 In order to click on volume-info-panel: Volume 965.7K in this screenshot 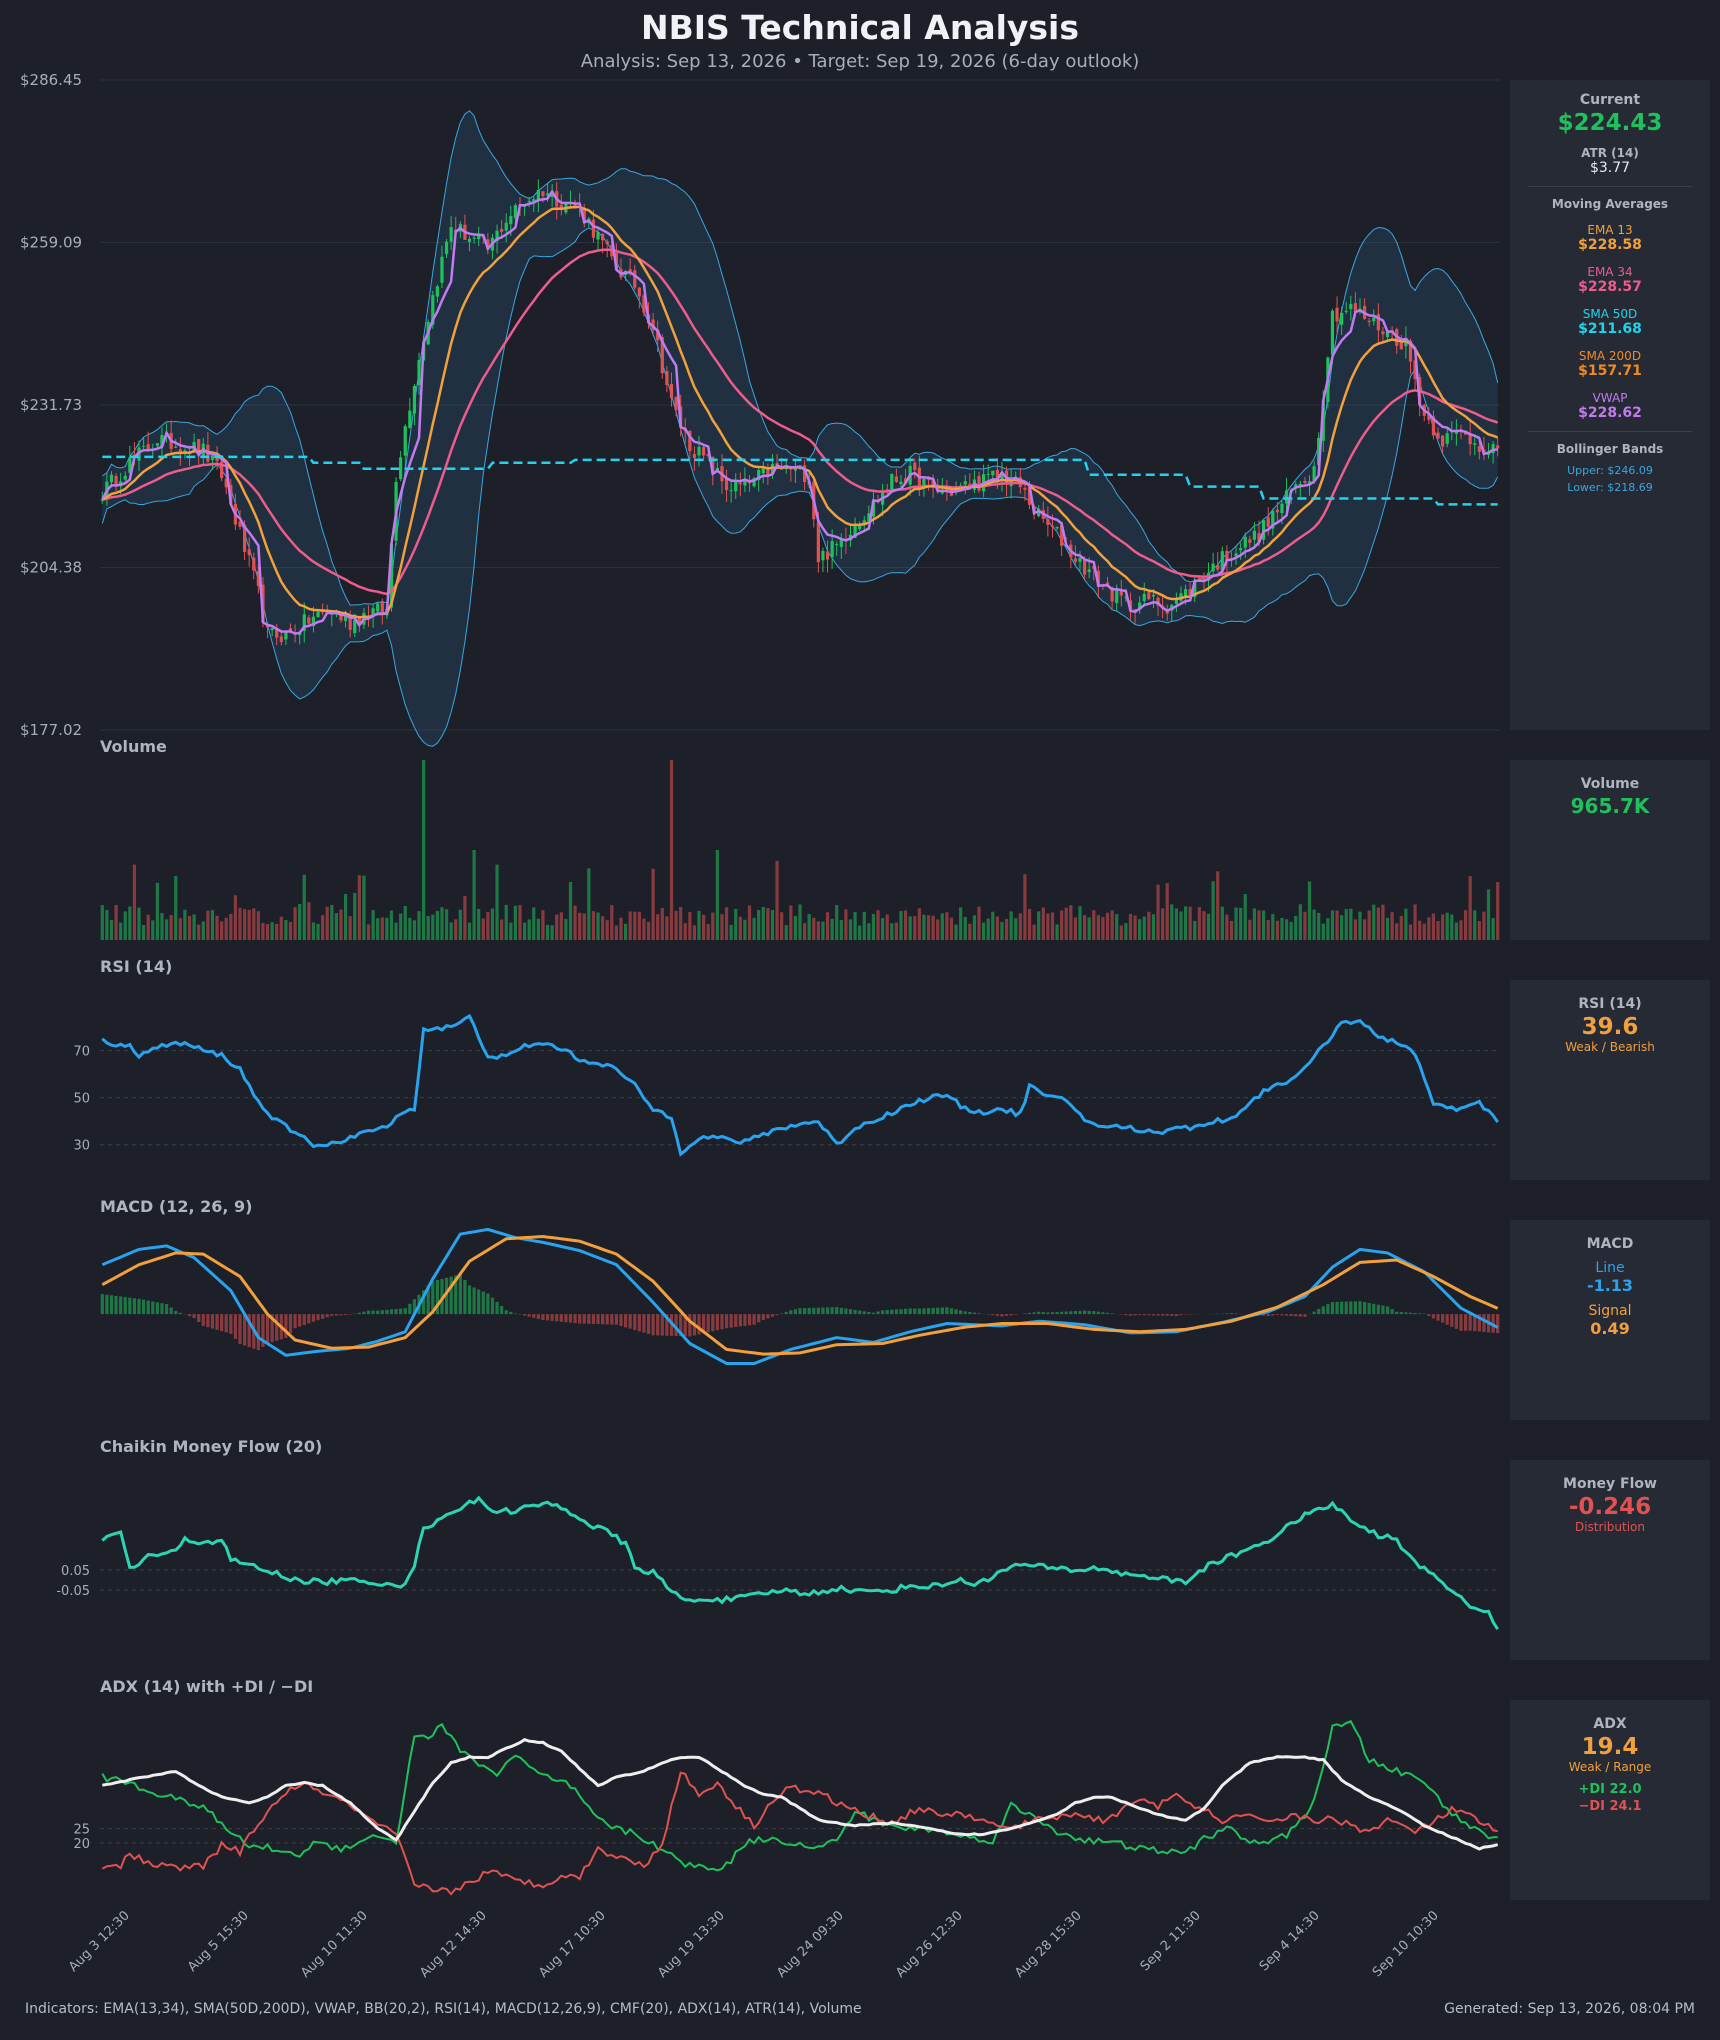, I will do `click(1610, 850)`.